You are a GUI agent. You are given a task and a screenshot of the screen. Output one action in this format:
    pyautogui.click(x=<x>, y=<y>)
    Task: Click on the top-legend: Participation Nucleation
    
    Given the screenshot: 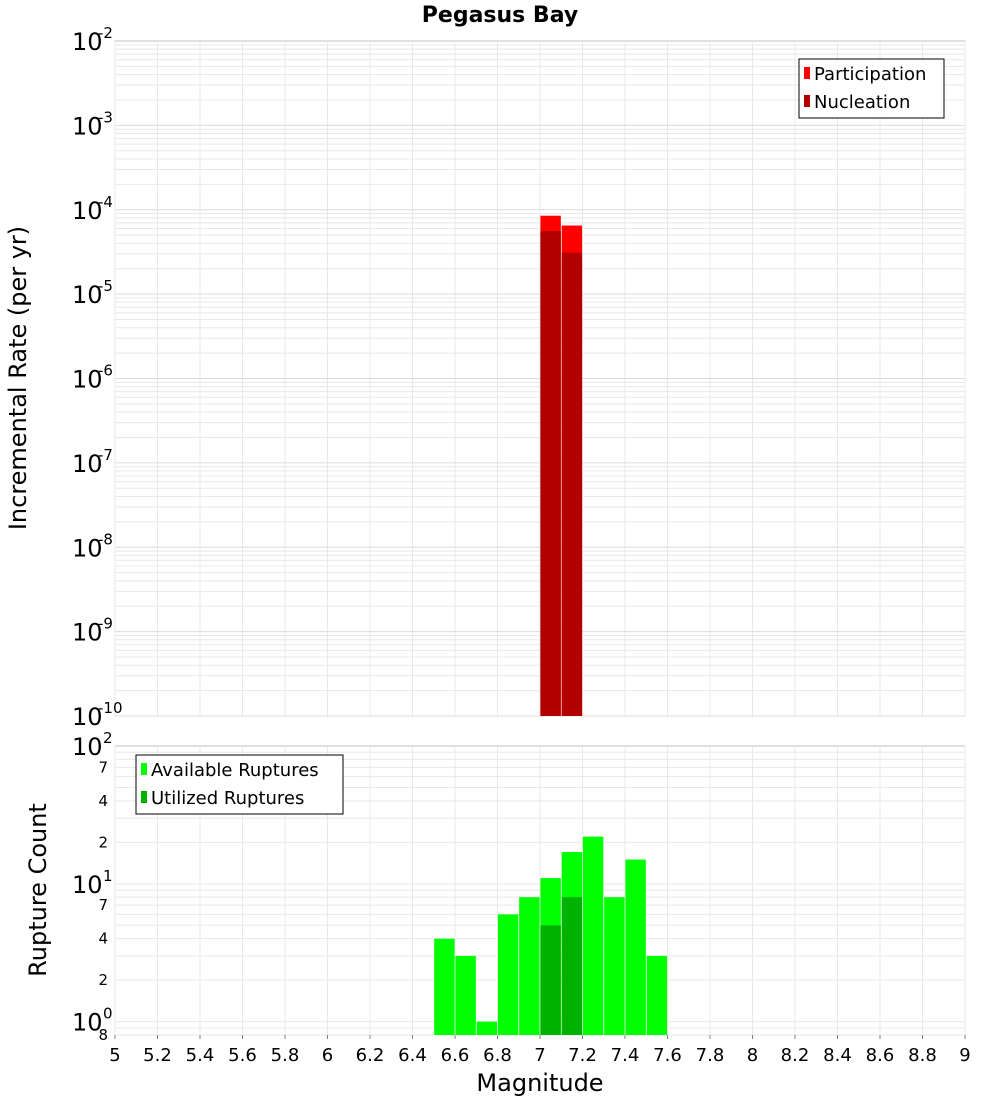 What is the action you would take?
    pyautogui.click(x=871, y=88)
    